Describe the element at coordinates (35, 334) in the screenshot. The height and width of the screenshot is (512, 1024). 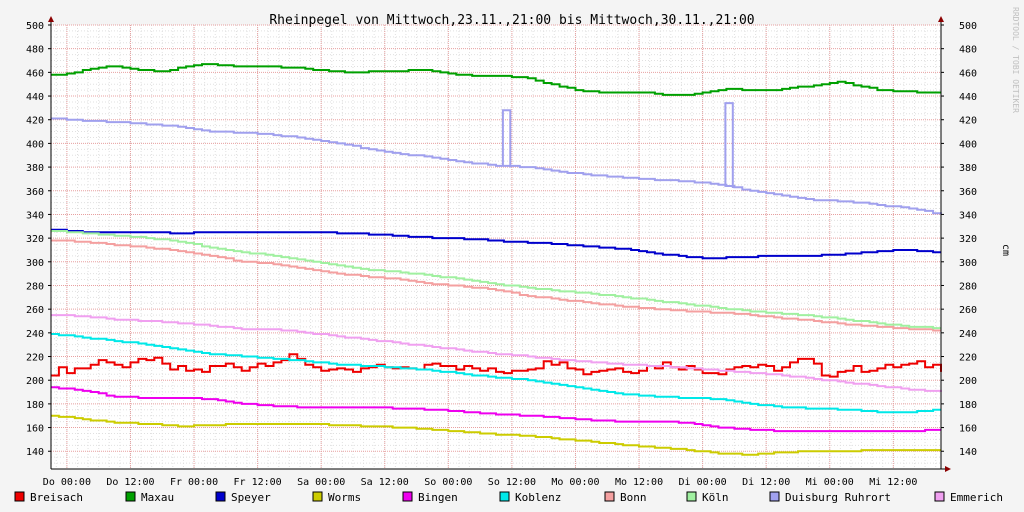
I see `y-tick-label-left: 240` at that location.